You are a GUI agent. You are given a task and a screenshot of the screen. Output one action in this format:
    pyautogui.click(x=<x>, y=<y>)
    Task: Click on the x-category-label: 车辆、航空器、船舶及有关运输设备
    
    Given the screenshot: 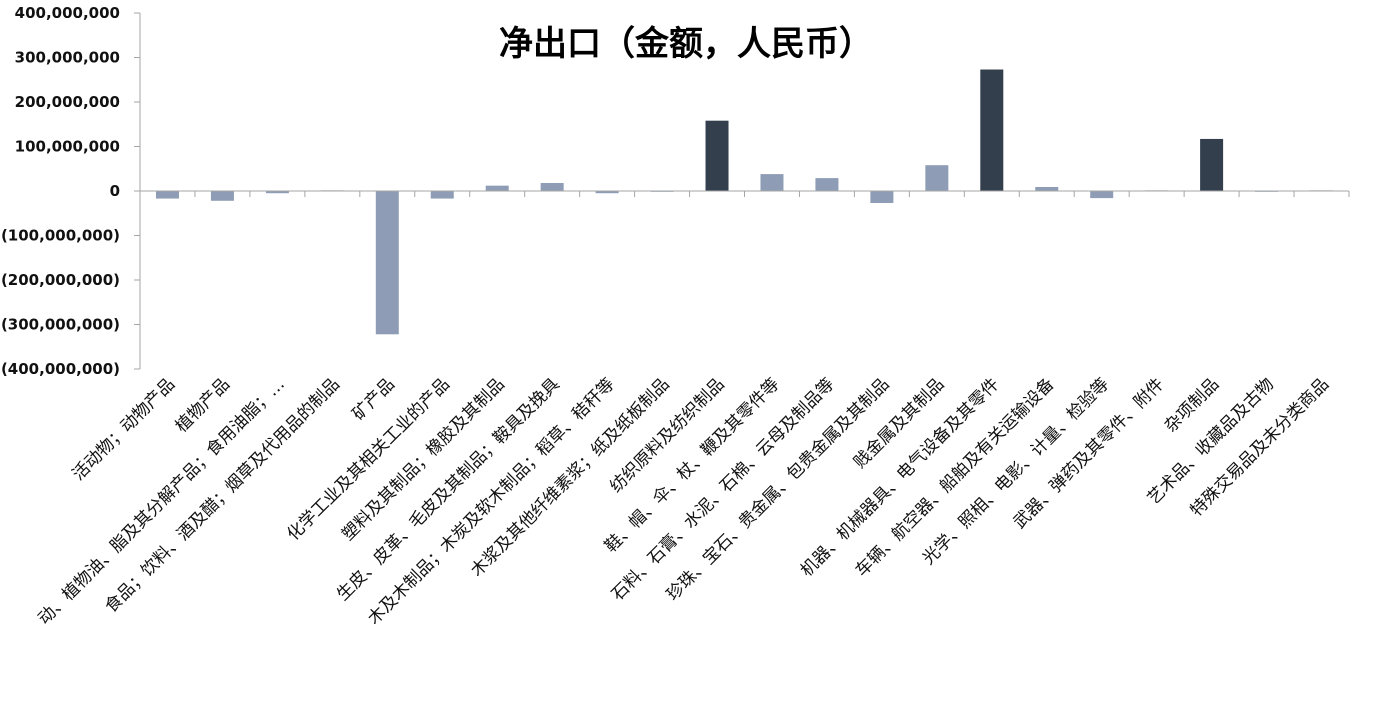 What is the action you would take?
    pyautogui.click(x=955, y=477)
    